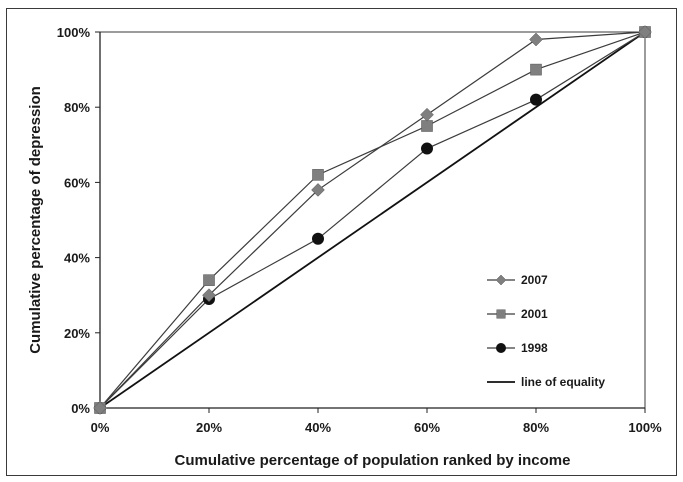 Image resolution: width=683 pixels, height=482 pixels. What do you see at coordinates (80, 408) in the screenshot?
I see `y-tick-label: 0%` at bounding box center [80, 408].